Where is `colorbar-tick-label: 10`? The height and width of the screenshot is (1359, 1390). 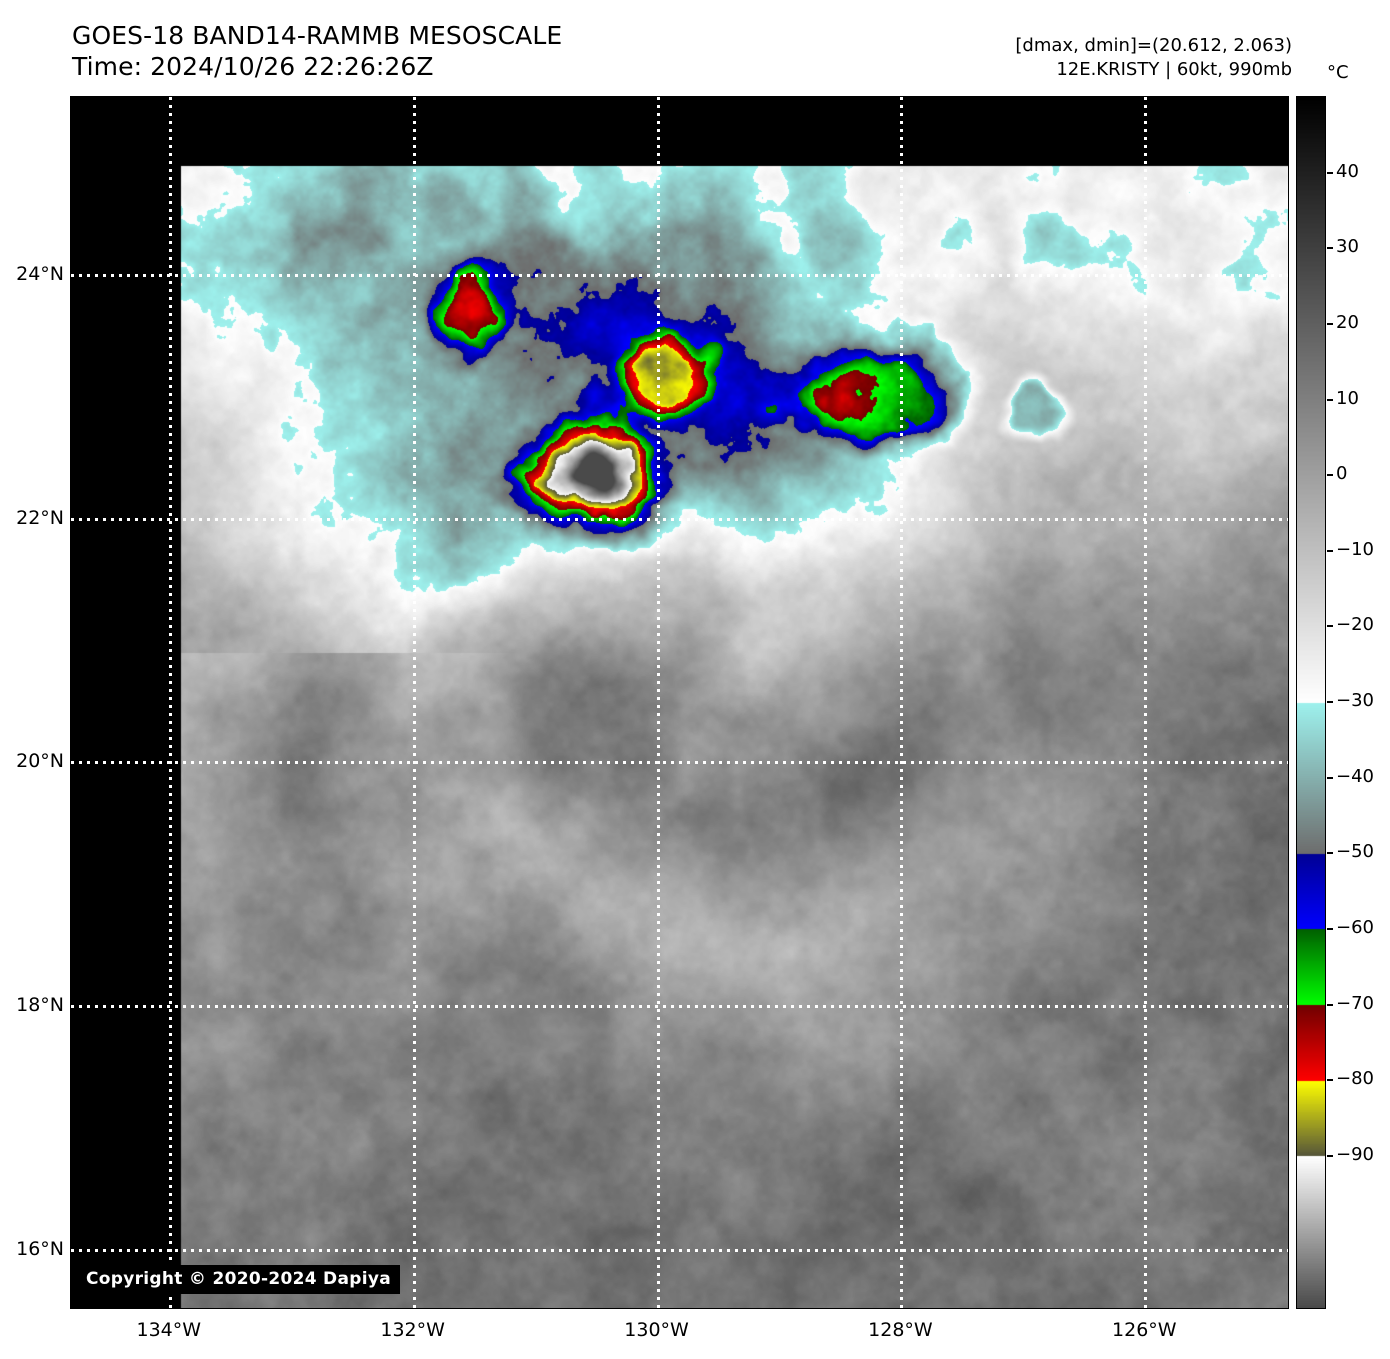 colorbar-tick-label: 10 is located at coordinates (1347, 398).